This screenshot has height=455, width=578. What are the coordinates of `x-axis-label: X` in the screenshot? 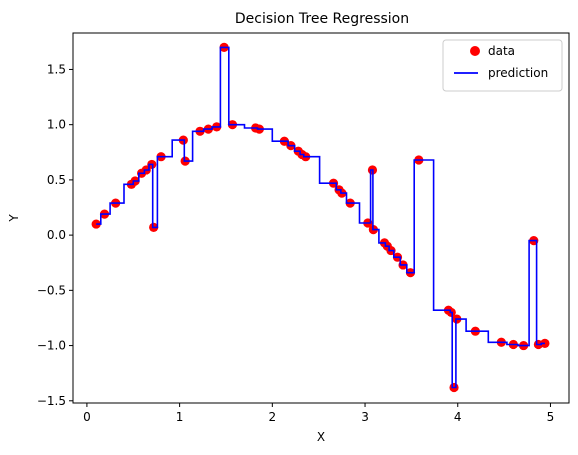 It's located at (321, 437).